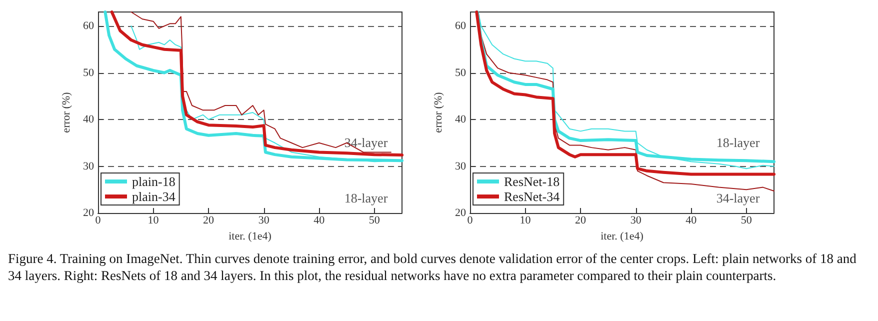  Describe the element at coordinates (154, 181) in the screenshot. I see `legend-label: plain-18` at that location.